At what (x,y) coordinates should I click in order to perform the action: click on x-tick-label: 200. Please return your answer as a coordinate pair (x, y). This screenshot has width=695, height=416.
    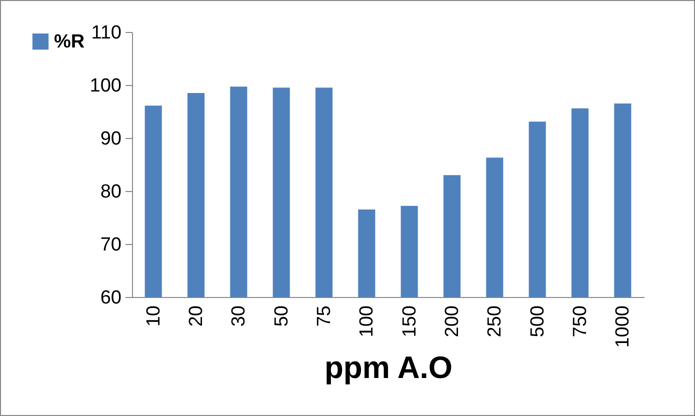
    Looking at the image, I should click on (452, 322).